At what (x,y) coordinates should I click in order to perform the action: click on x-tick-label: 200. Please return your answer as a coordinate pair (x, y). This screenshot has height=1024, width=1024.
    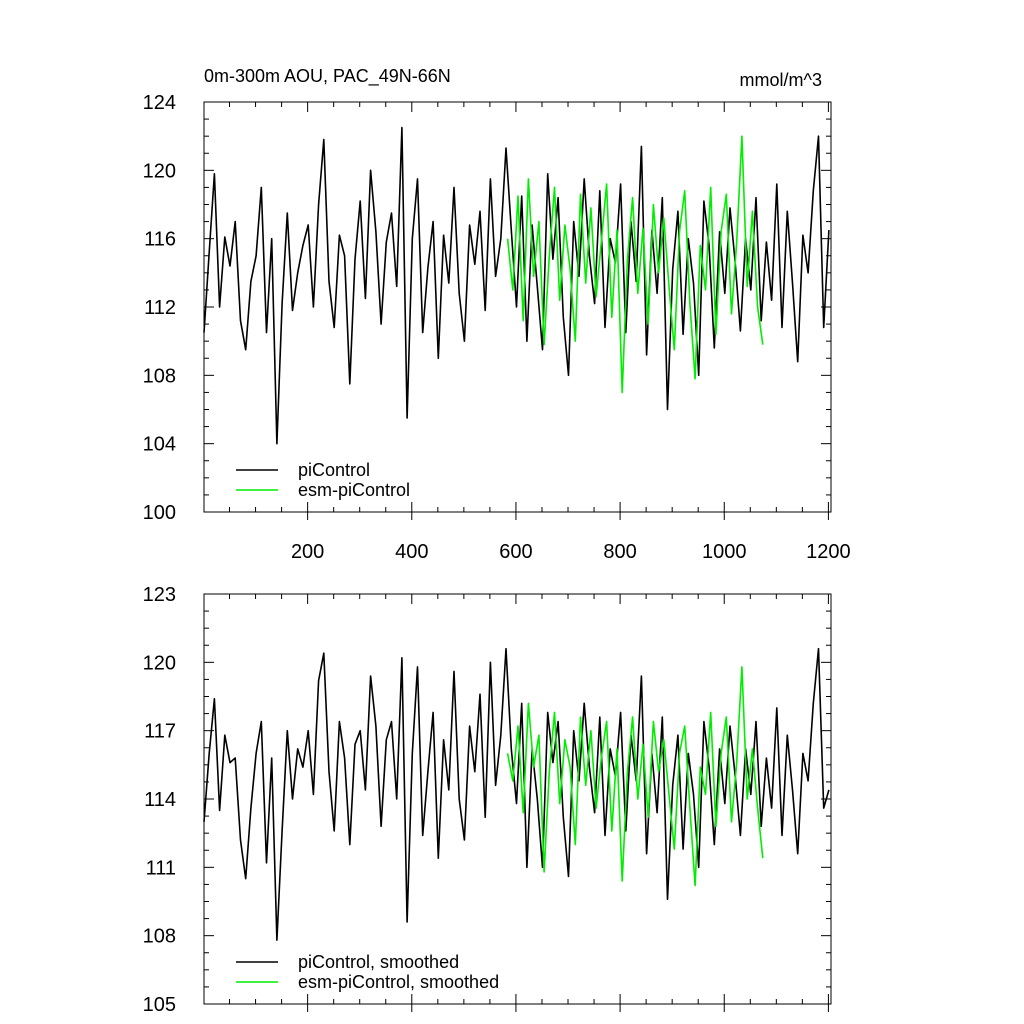
    Looking at the image, I should click on (307, 552).